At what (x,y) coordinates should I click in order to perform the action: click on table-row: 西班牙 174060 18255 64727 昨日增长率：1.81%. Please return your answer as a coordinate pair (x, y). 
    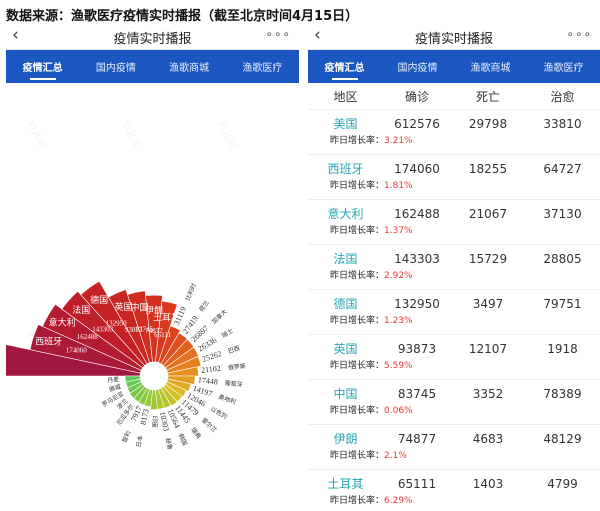
    Looking at the image, I should click on (454, 177).